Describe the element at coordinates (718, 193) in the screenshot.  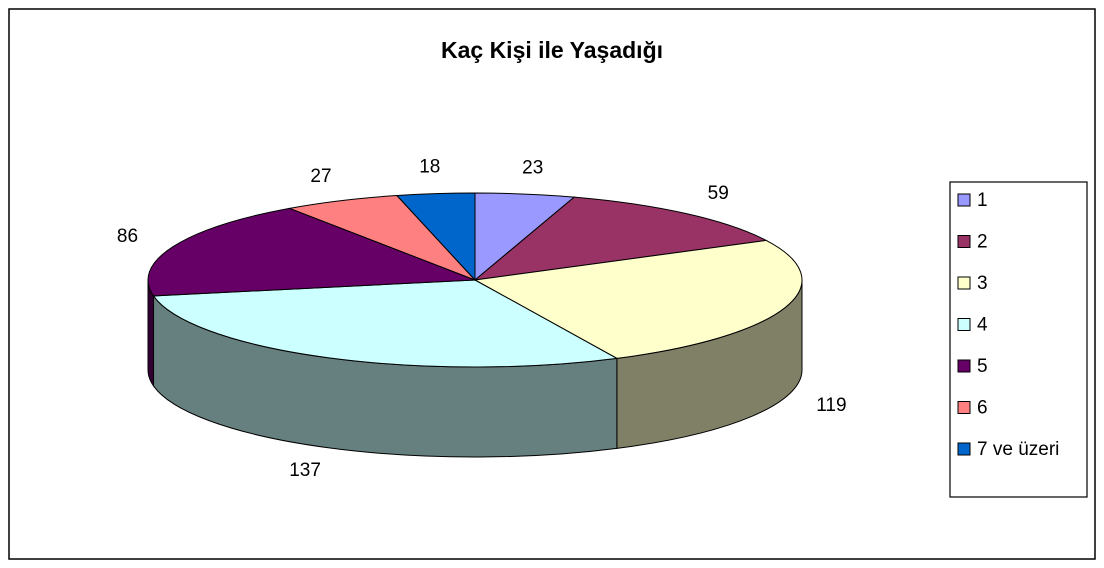
I see `data-label: 59` at that location.